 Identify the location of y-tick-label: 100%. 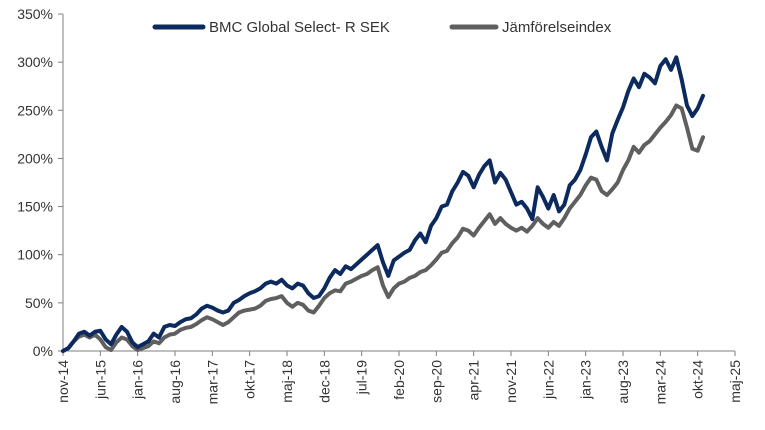
(35, 255).